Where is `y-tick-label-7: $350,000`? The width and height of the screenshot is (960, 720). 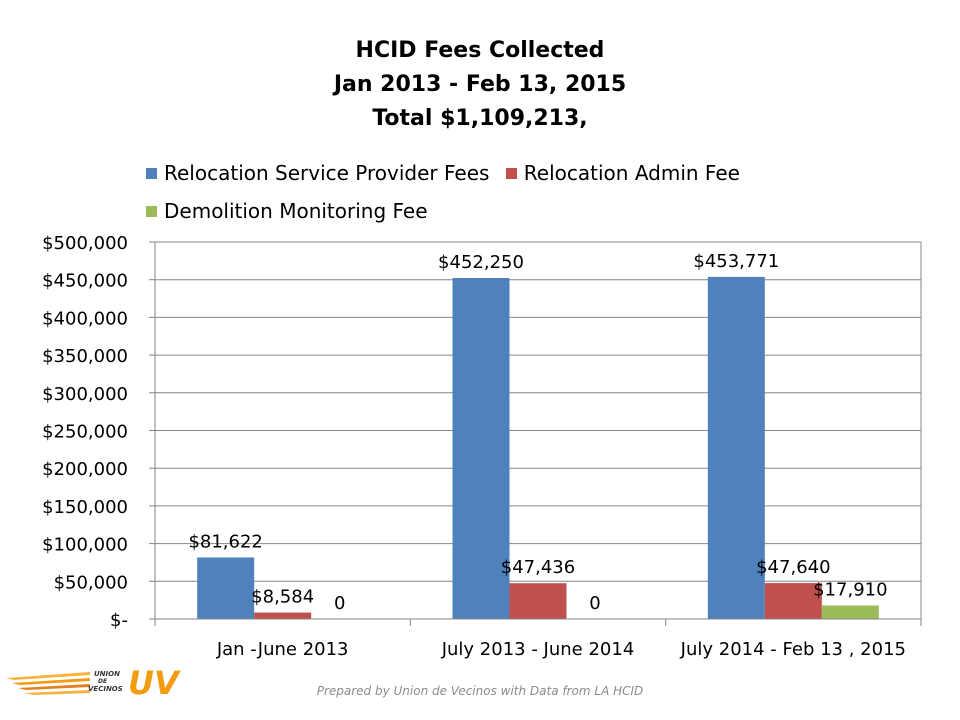 y-tick-label-7: $350,000 is located at coordinates (85, 356).